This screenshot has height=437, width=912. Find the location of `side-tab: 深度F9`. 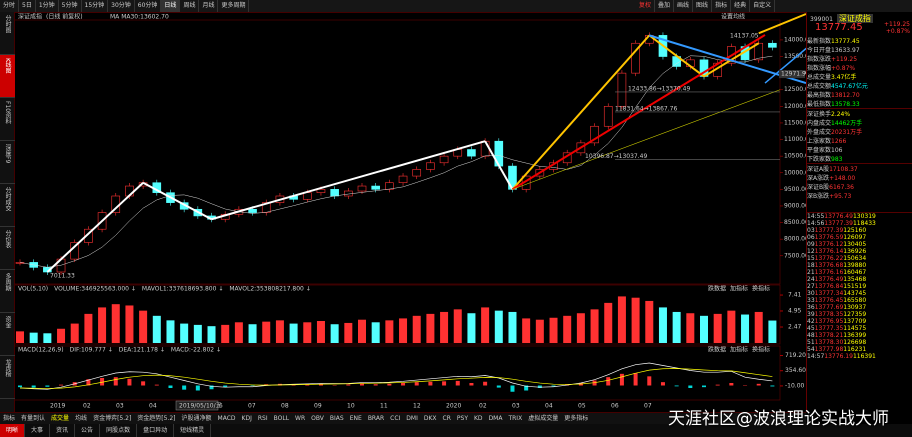

side-tab: 深度F9 is located at coordinates (7, 162).